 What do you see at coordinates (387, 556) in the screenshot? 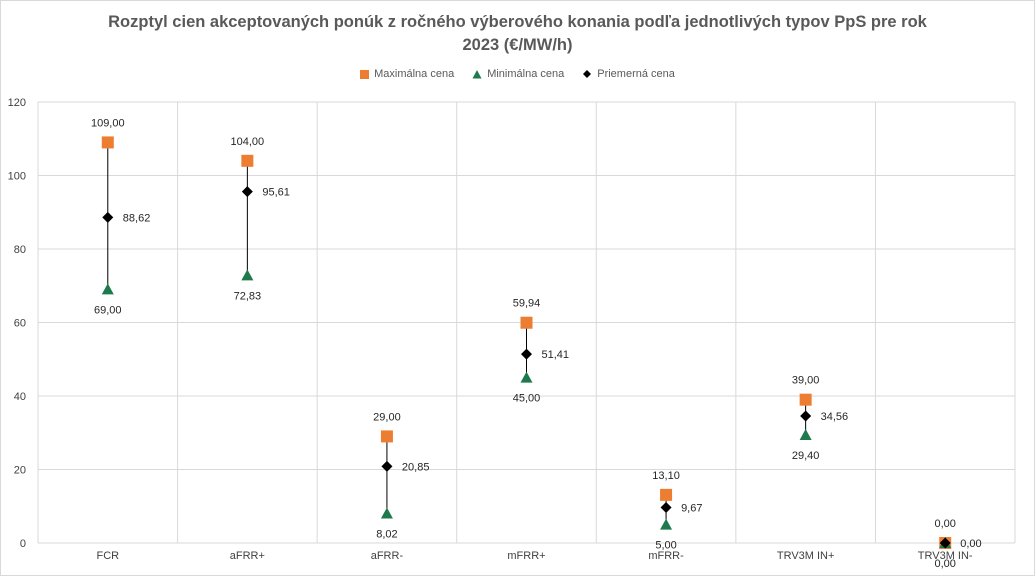
I see `x-tick-label: aFRR-` at bounding box center [387, 556].